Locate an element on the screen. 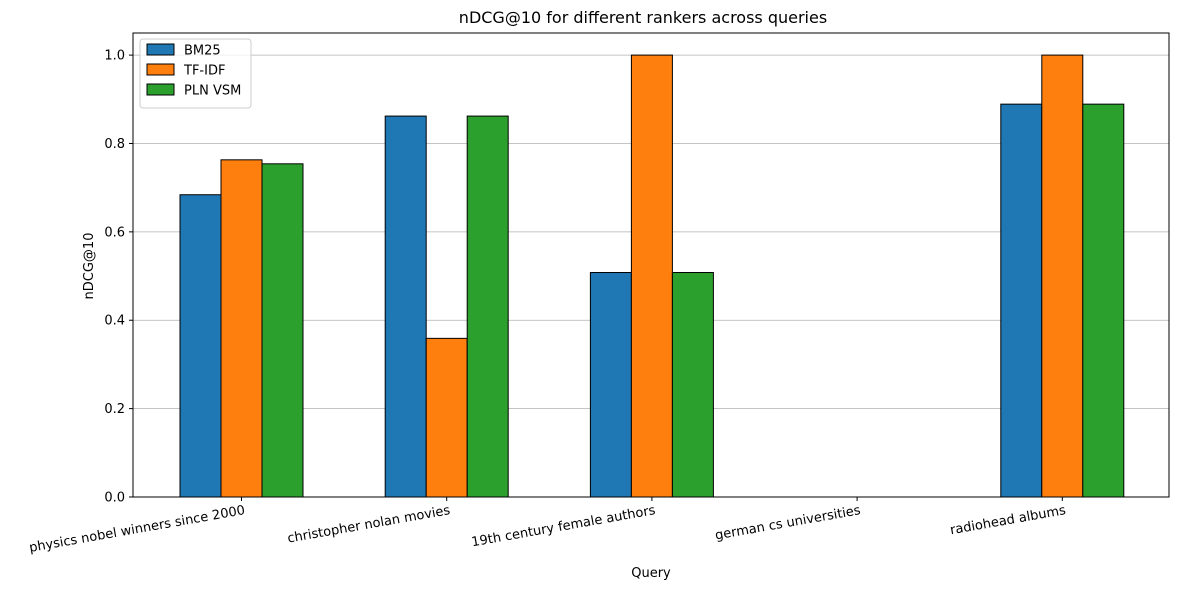 The height and width of the screenshot is (595, 1178). legend-label: TF-IDF is located at coordinates (204, 71).